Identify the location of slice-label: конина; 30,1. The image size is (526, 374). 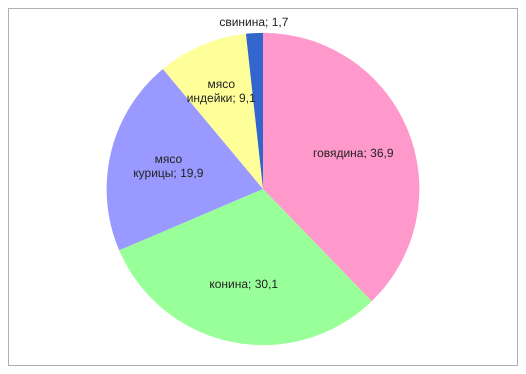
(243, 284).